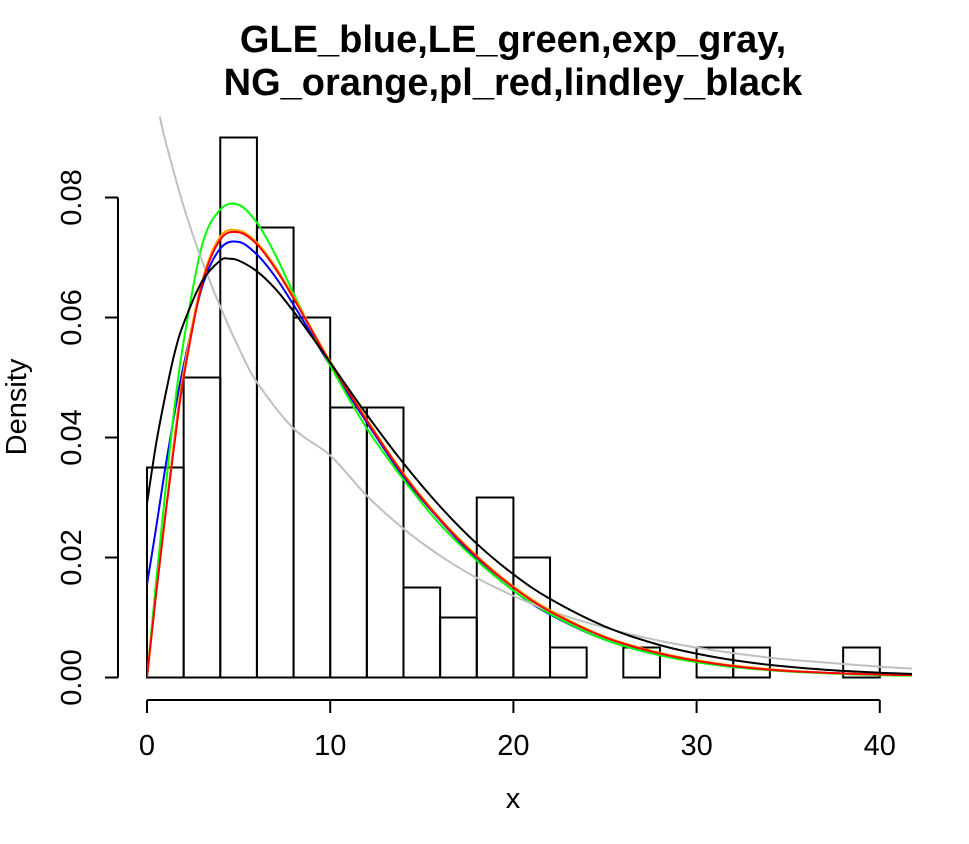 This screenshot has height=844, width=969. Describe the element at coordinates (72, 437) in the screenshot. I see `y-tick-label: 0.04` at that location.